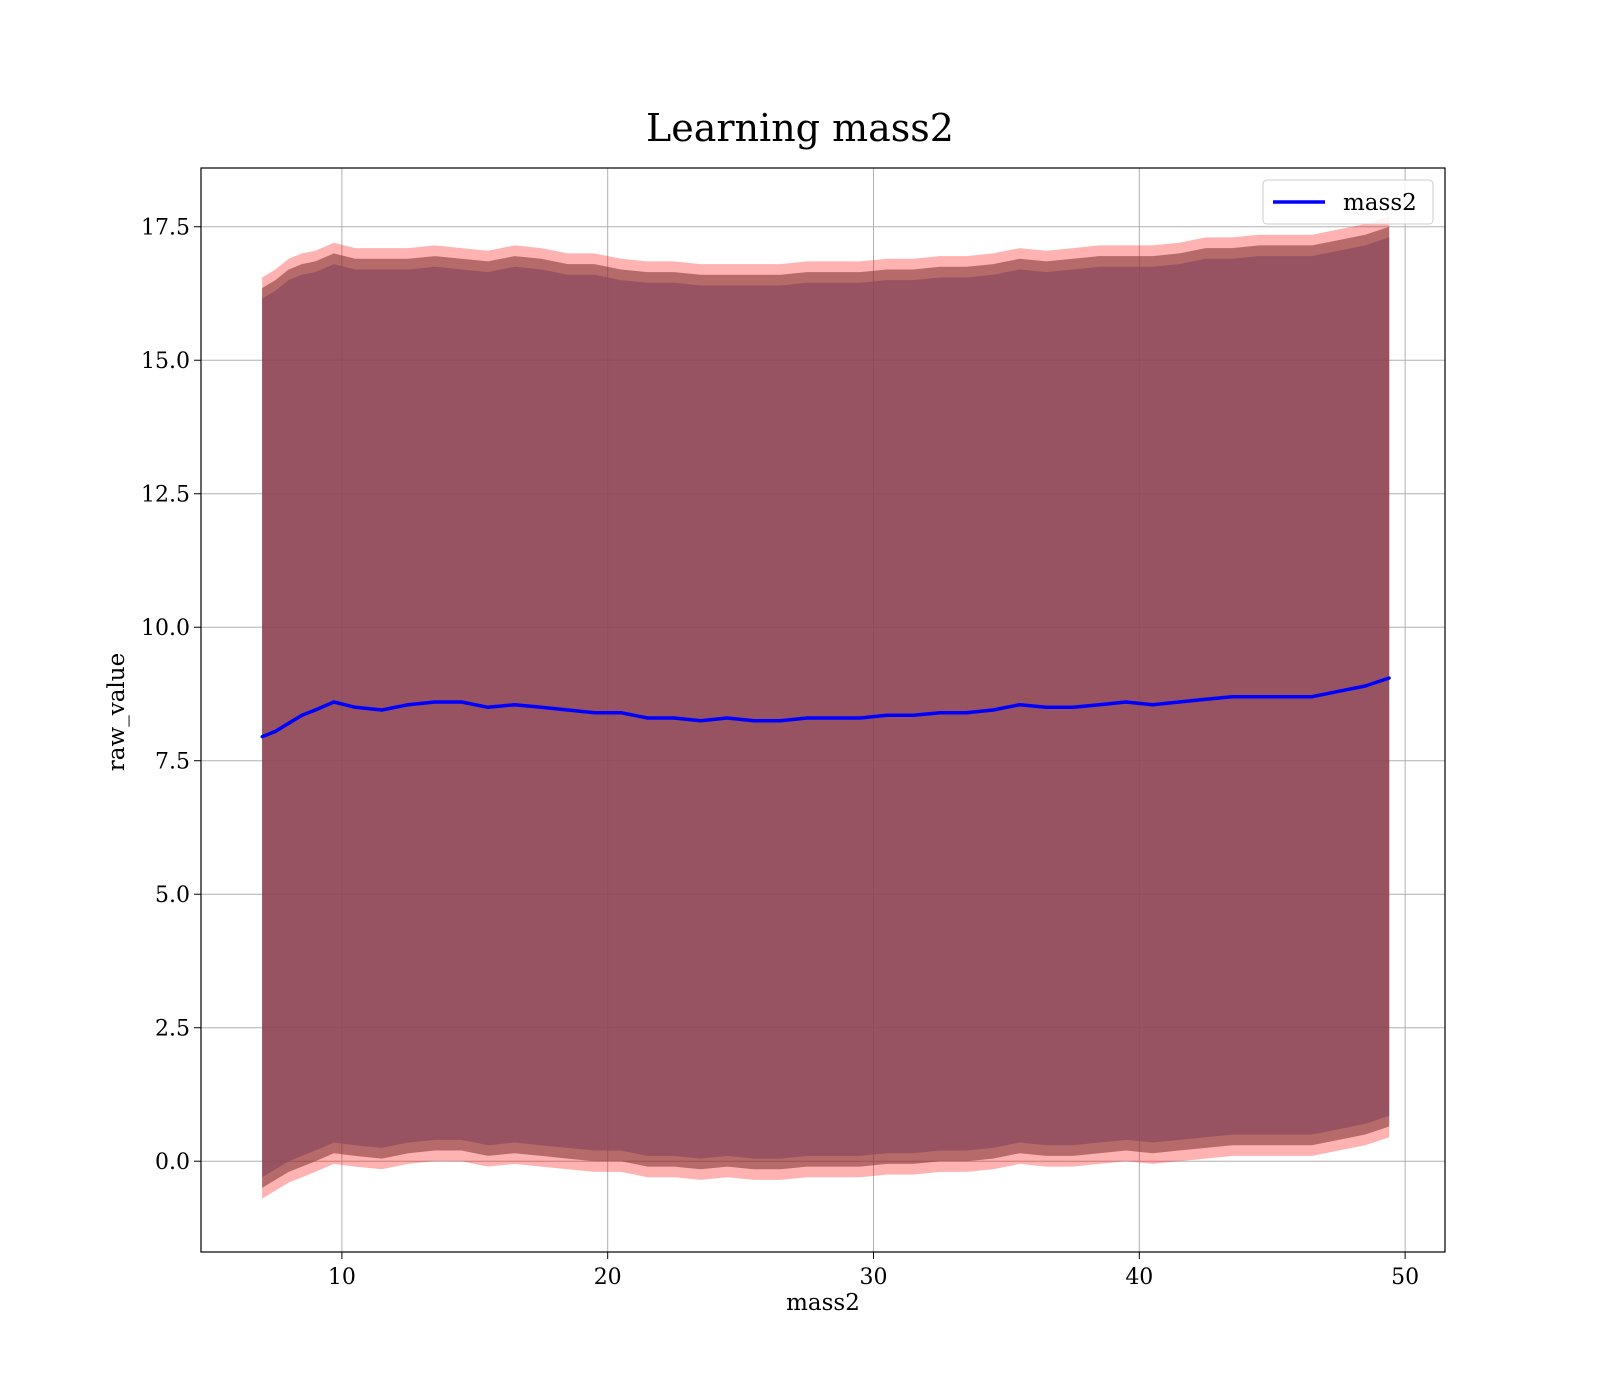 Image resolution: width=1600 pixels, height=1400 pixels. What do you see at coordinates (823, 1303) in the screenshot?
I see `x-axis-label: mass2` at bounding box center [823, 1303].